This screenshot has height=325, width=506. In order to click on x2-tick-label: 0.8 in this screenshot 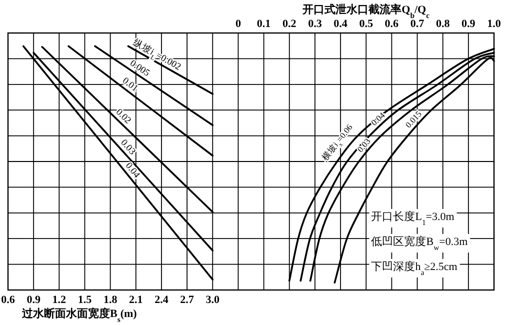, I will do `click(443, 24)`.